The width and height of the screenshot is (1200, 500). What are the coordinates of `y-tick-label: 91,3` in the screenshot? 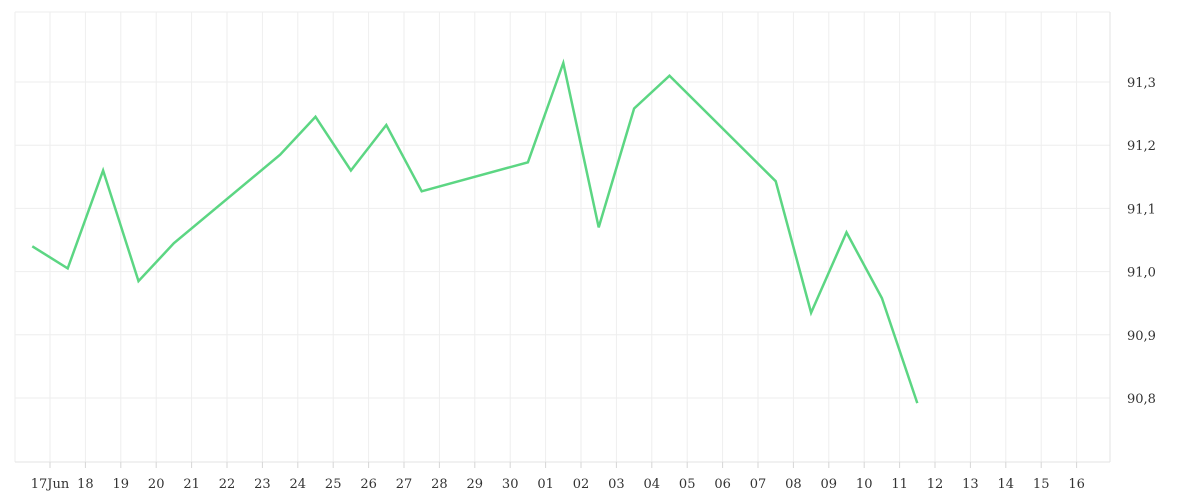 It's located at (1141, 83).